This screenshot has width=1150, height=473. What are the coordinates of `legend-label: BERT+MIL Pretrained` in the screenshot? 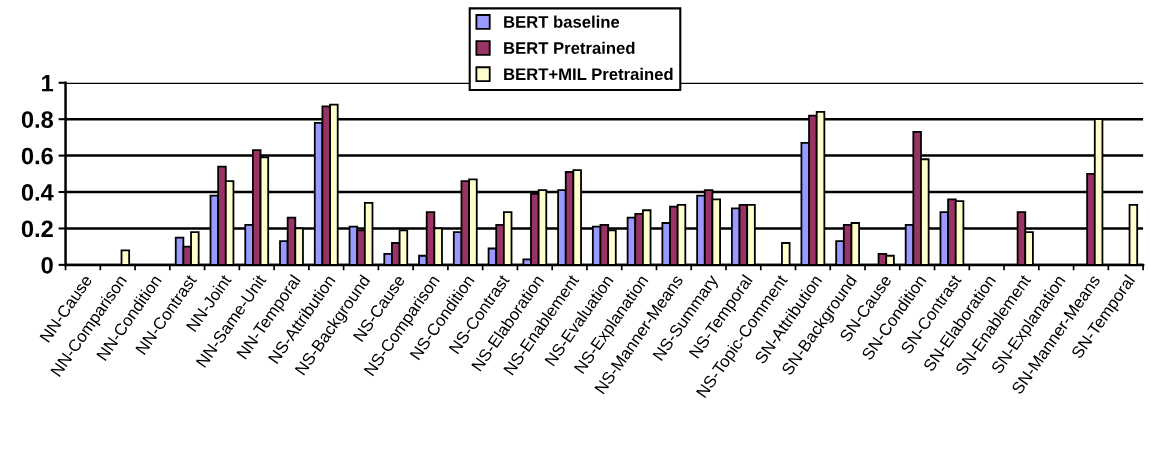 It's located at (588, 74).